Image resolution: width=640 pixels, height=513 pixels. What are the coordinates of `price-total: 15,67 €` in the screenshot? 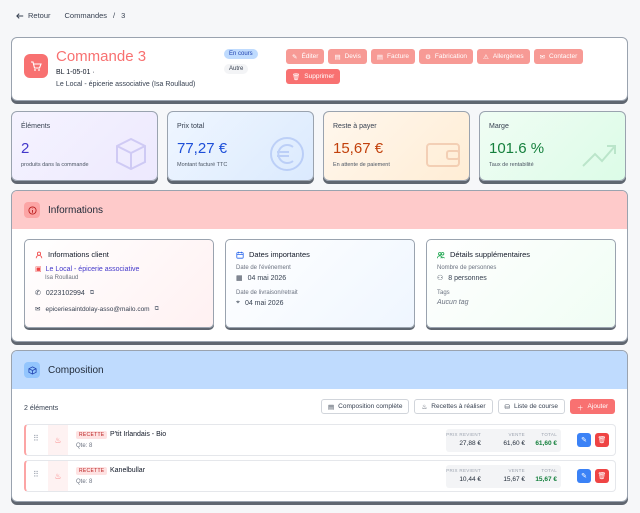 It's located at (546, 479).